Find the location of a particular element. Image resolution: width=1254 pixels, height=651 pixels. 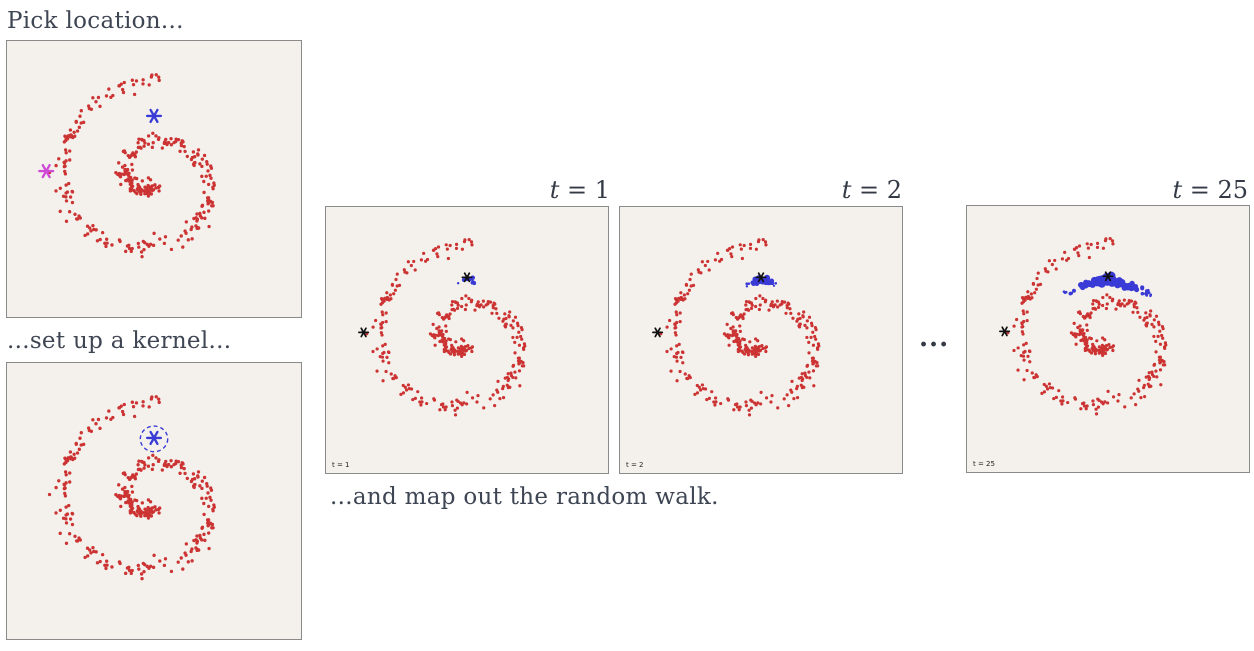

panel-kernel is located at coordinates (154, 501).